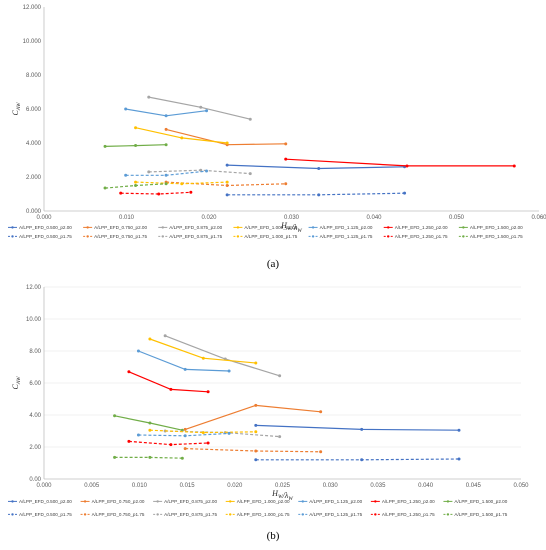 Image resolution: width=546 pixels, height=550 pixels. I want to click on y-tick-label: 8.00, so click(35, 352).